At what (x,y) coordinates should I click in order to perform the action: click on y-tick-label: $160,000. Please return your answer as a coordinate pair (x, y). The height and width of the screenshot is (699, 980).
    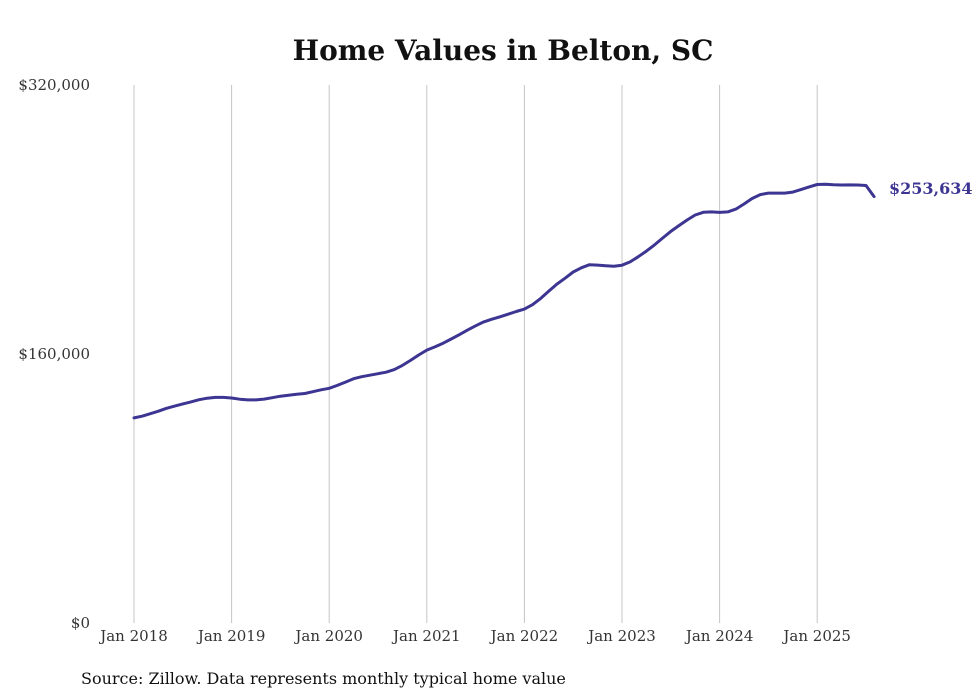
    Looking at the image, I should click on (54, 354).